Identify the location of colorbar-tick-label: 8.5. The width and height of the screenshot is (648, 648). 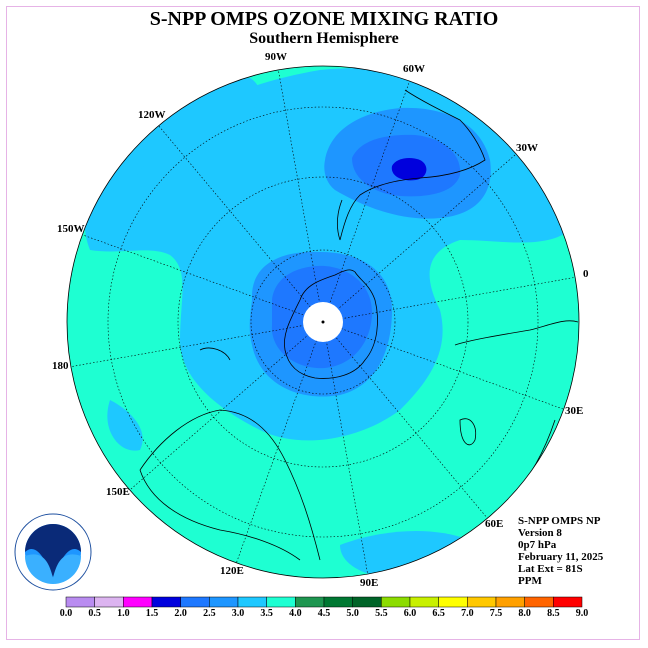
(553, 613).